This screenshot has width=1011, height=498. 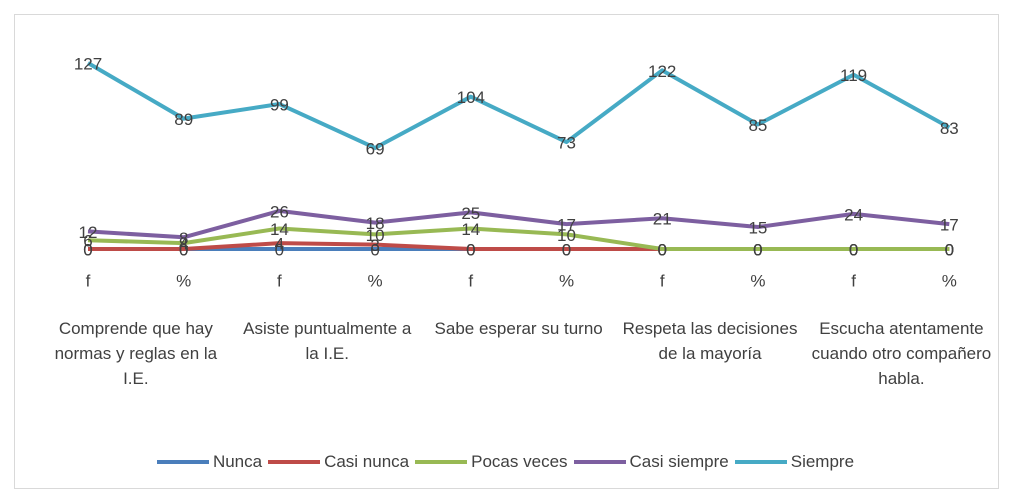 What do you see at coordinates (822, 461) in the screenshot?
I see `legend-label: Siempre` at bounding box center [822, 461].